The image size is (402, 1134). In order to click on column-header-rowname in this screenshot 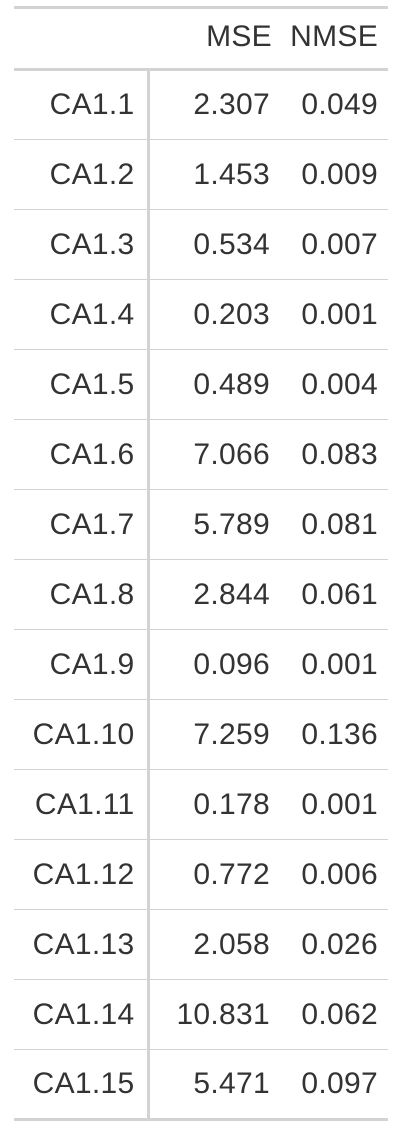, I will do `click(81, 39)`.